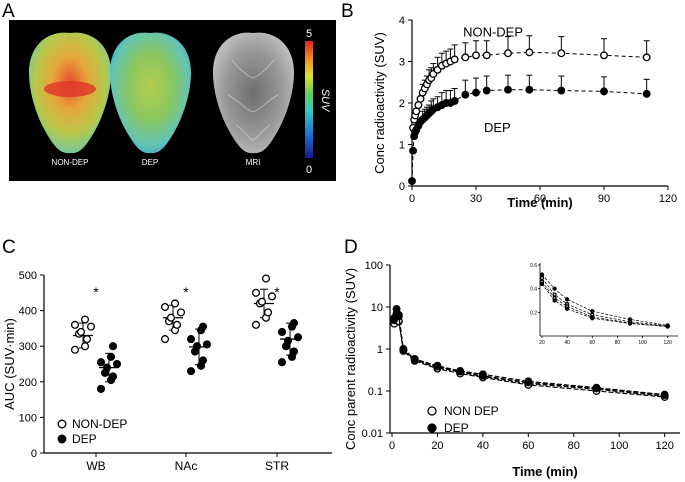 The height and width of the screenshot is (482, 685). What do you see at coordinates (351, 247) in the screenshot?
I see `panel-label-d: D` at bounding box center [351, 247].